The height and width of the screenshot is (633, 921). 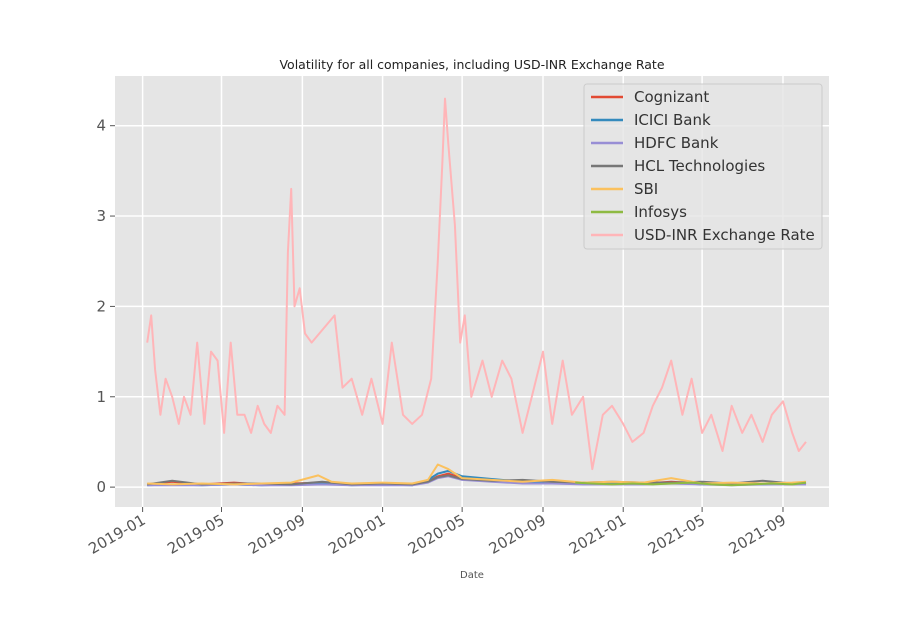 What do you see at coordinates (195, 534) in the screenshot?
I see `x-tick-label: 2019-05` at bounding box center [195, 534].